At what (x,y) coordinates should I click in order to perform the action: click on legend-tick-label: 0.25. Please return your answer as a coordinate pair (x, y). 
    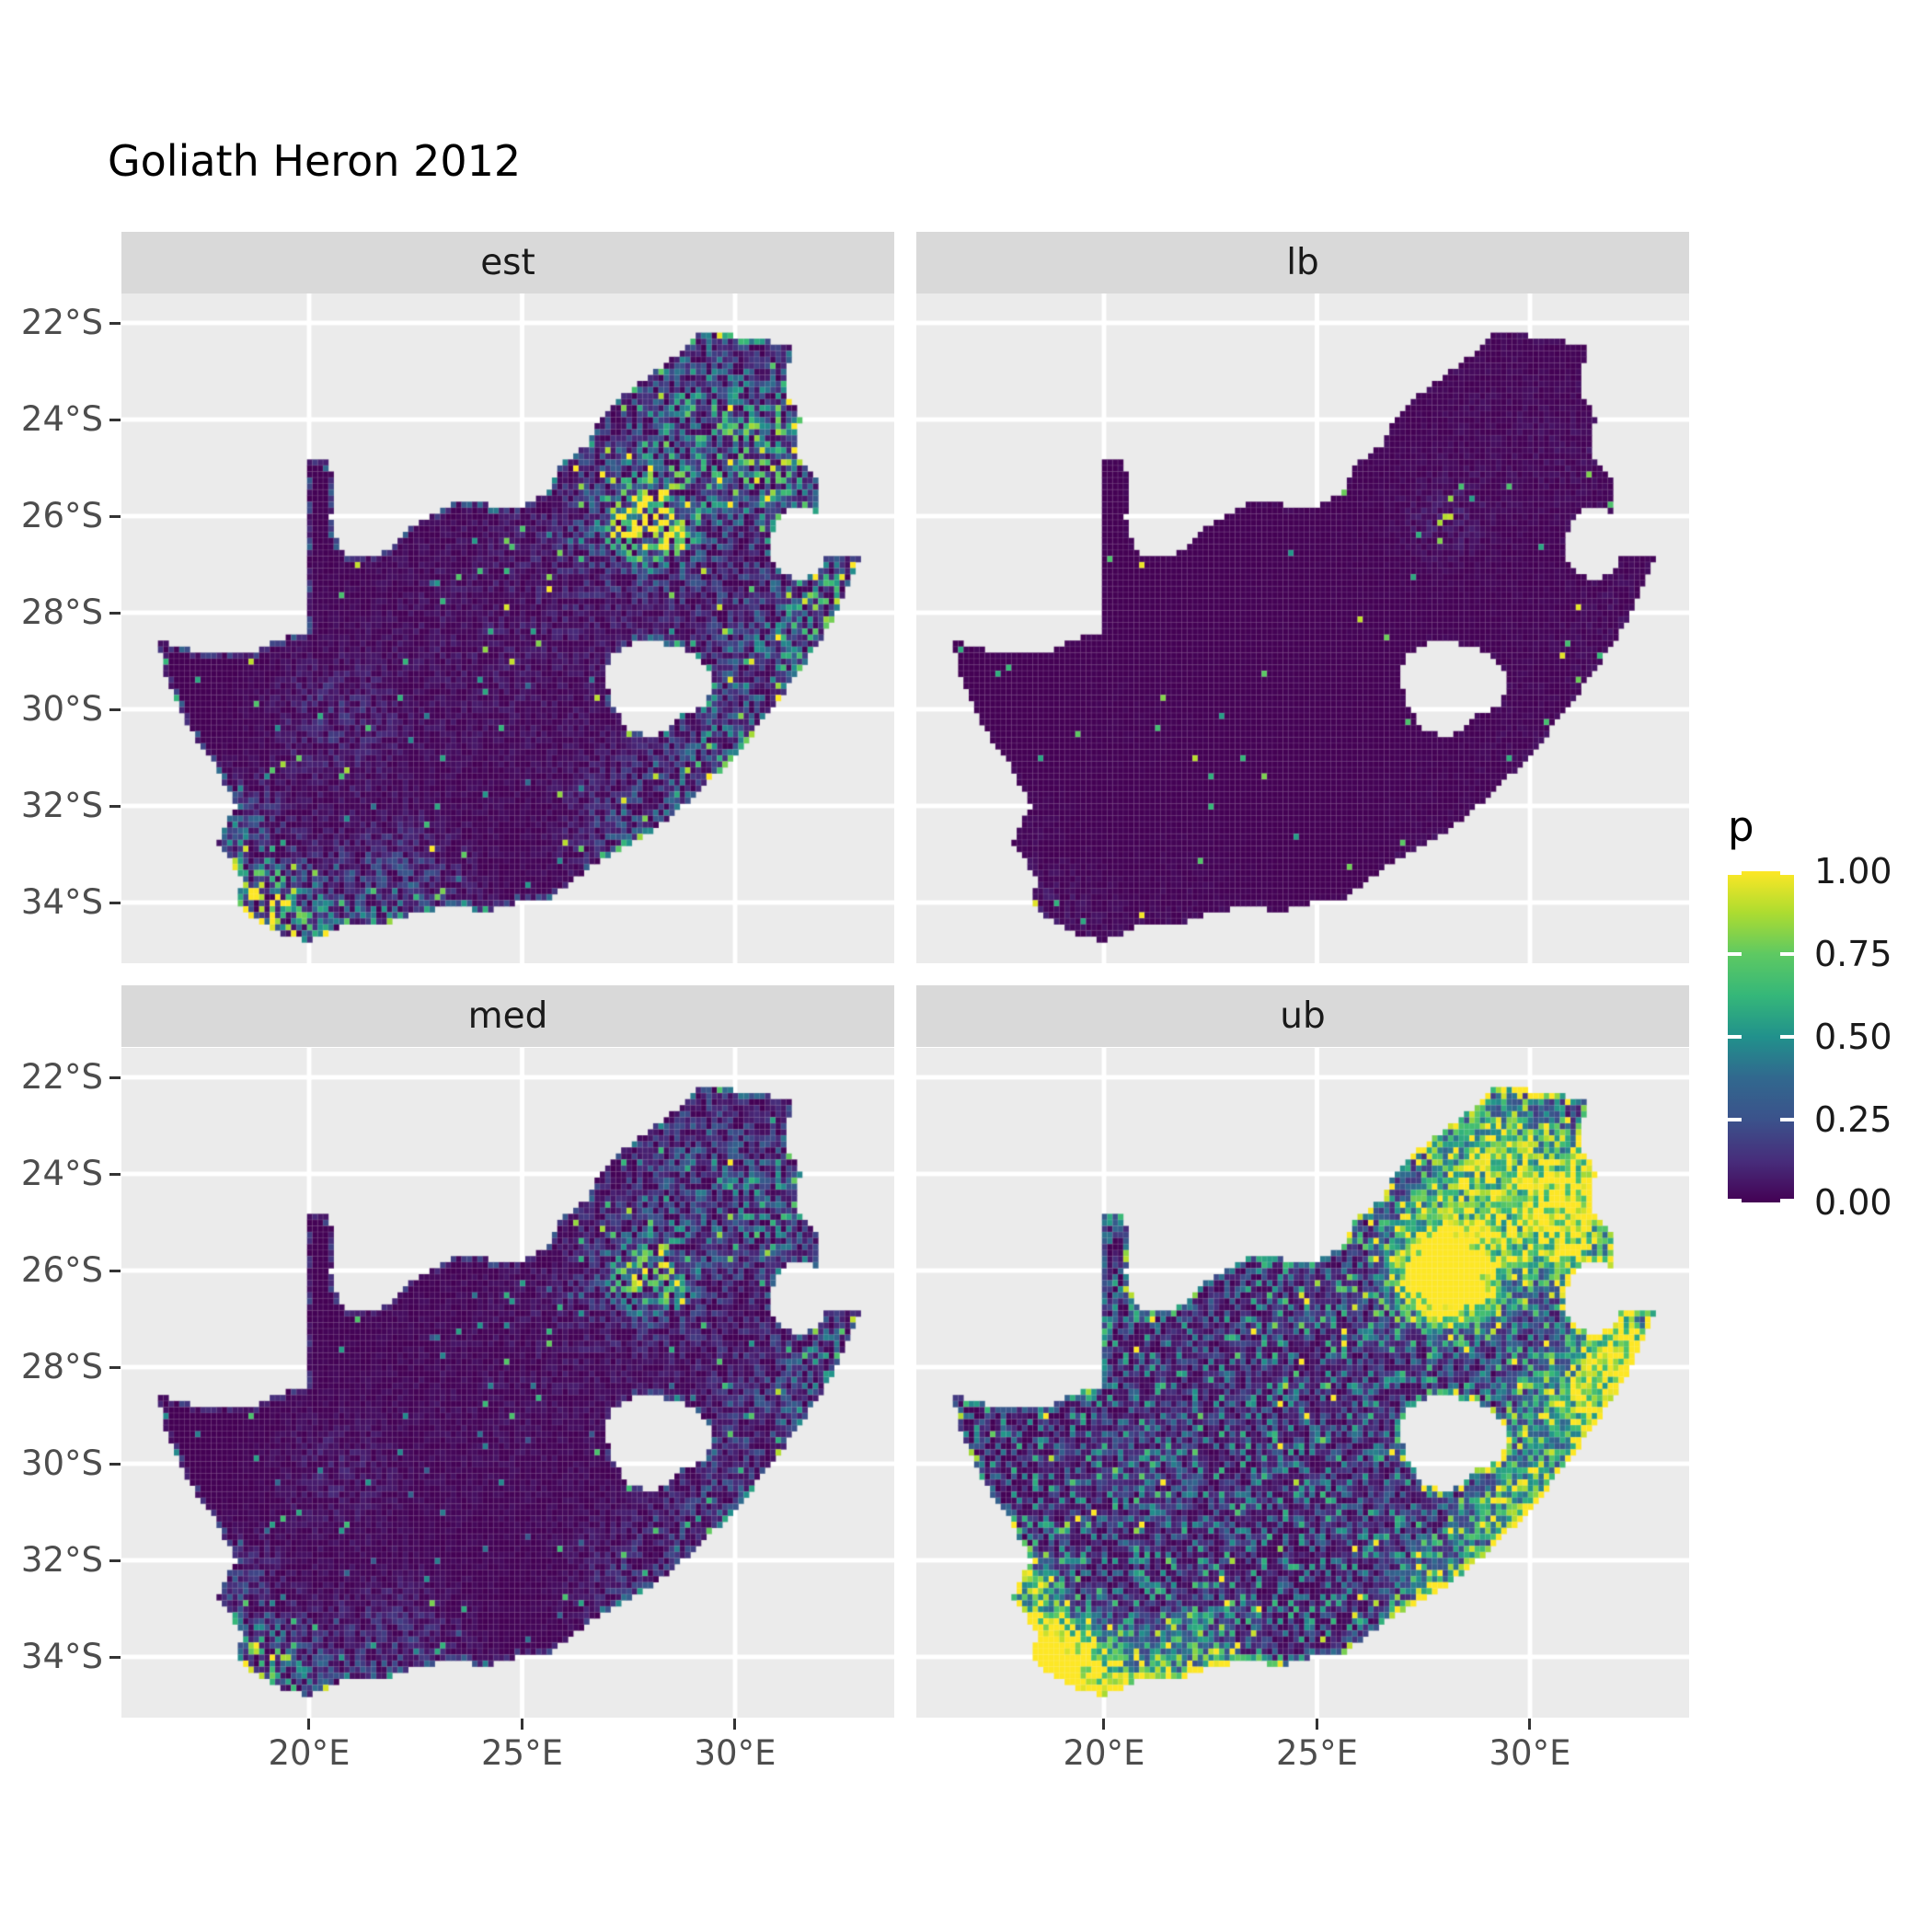
    Looking at the image, I should click on (1853, 1119).